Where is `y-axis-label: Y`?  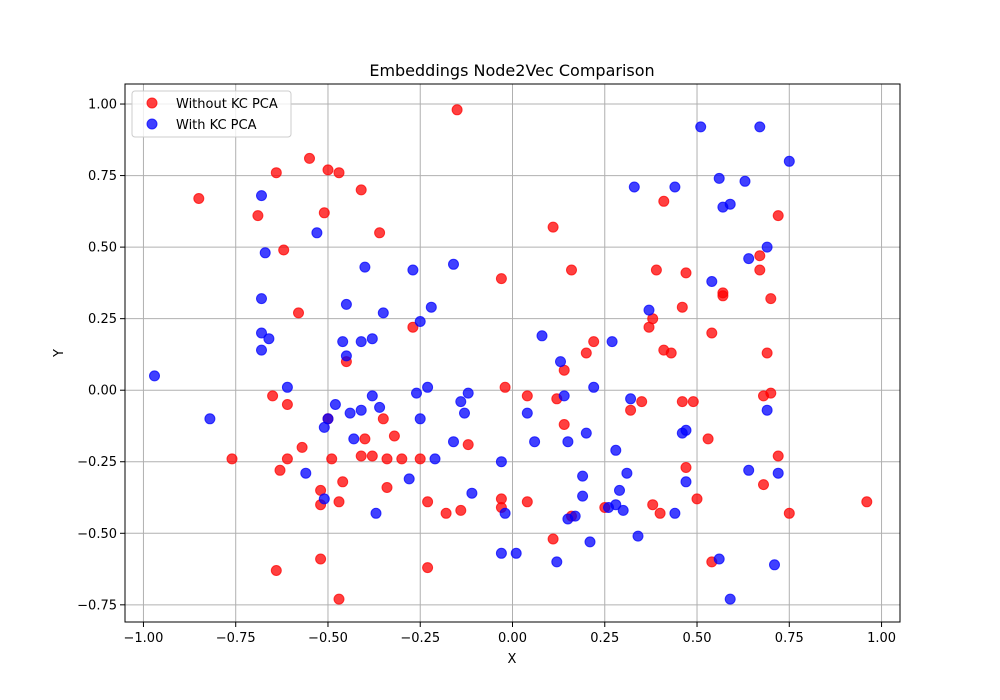
y-axis-label: Y is located at coordinates (59, 353).